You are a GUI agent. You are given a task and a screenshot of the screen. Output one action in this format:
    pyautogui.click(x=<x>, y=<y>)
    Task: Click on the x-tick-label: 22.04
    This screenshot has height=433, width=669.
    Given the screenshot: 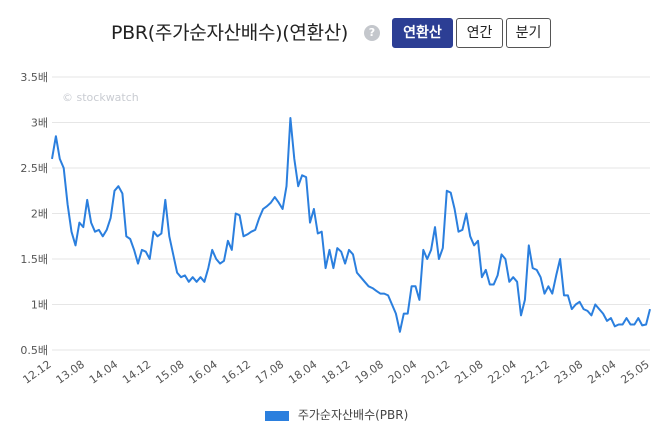 What is the action you would take?
    pyautogui.click(x=502, y=372)
    